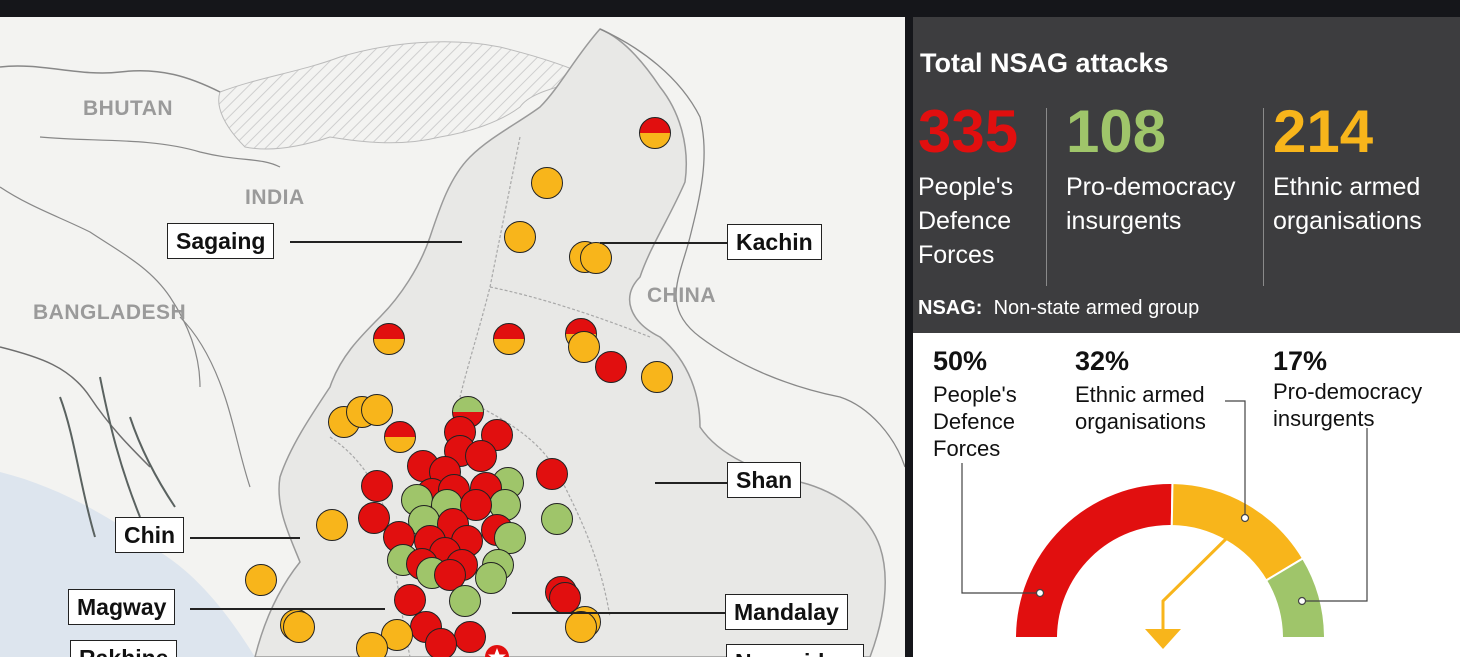 This screenshot has width=1460, height=657. I want to click on stat-eao-value: 214, so click(1323, 131).